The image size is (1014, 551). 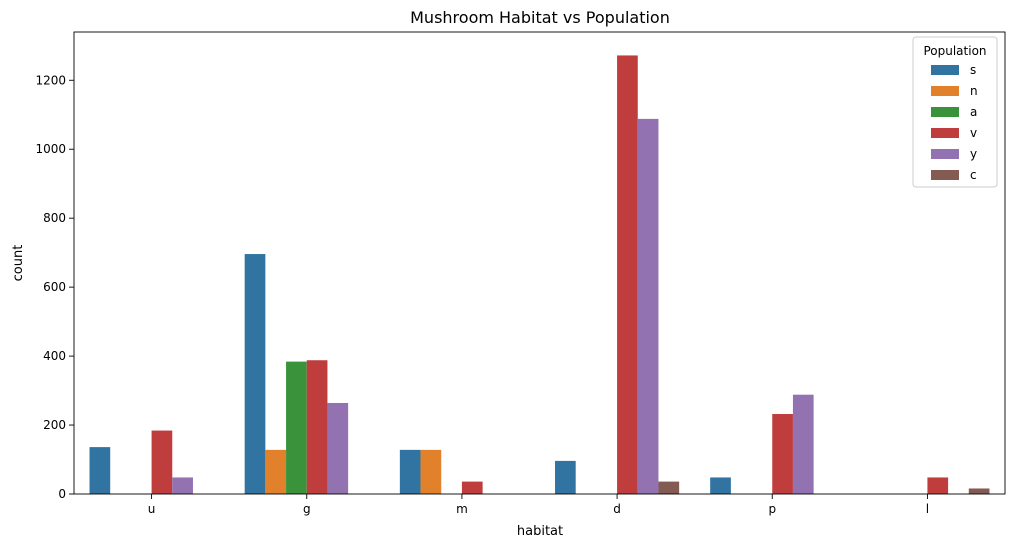 What do you see at coordinates (945, 70) in the screenshot?
I see `legend-swatch-s` at bounding box center [945, 70].